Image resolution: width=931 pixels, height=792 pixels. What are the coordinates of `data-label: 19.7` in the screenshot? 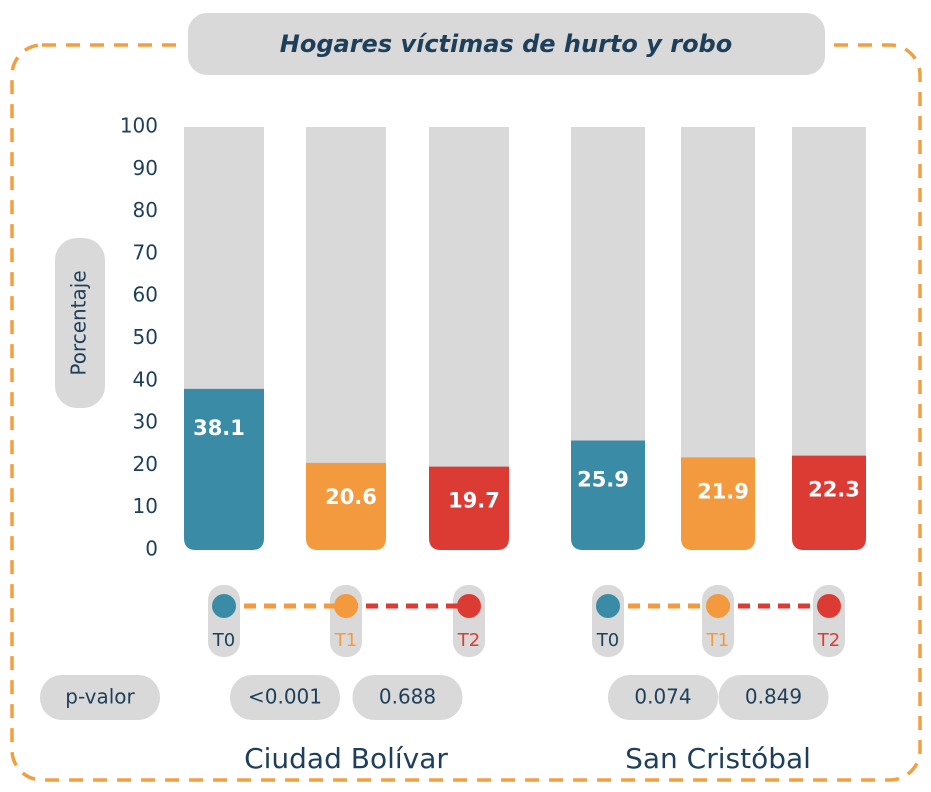 It's located at (474, 501).